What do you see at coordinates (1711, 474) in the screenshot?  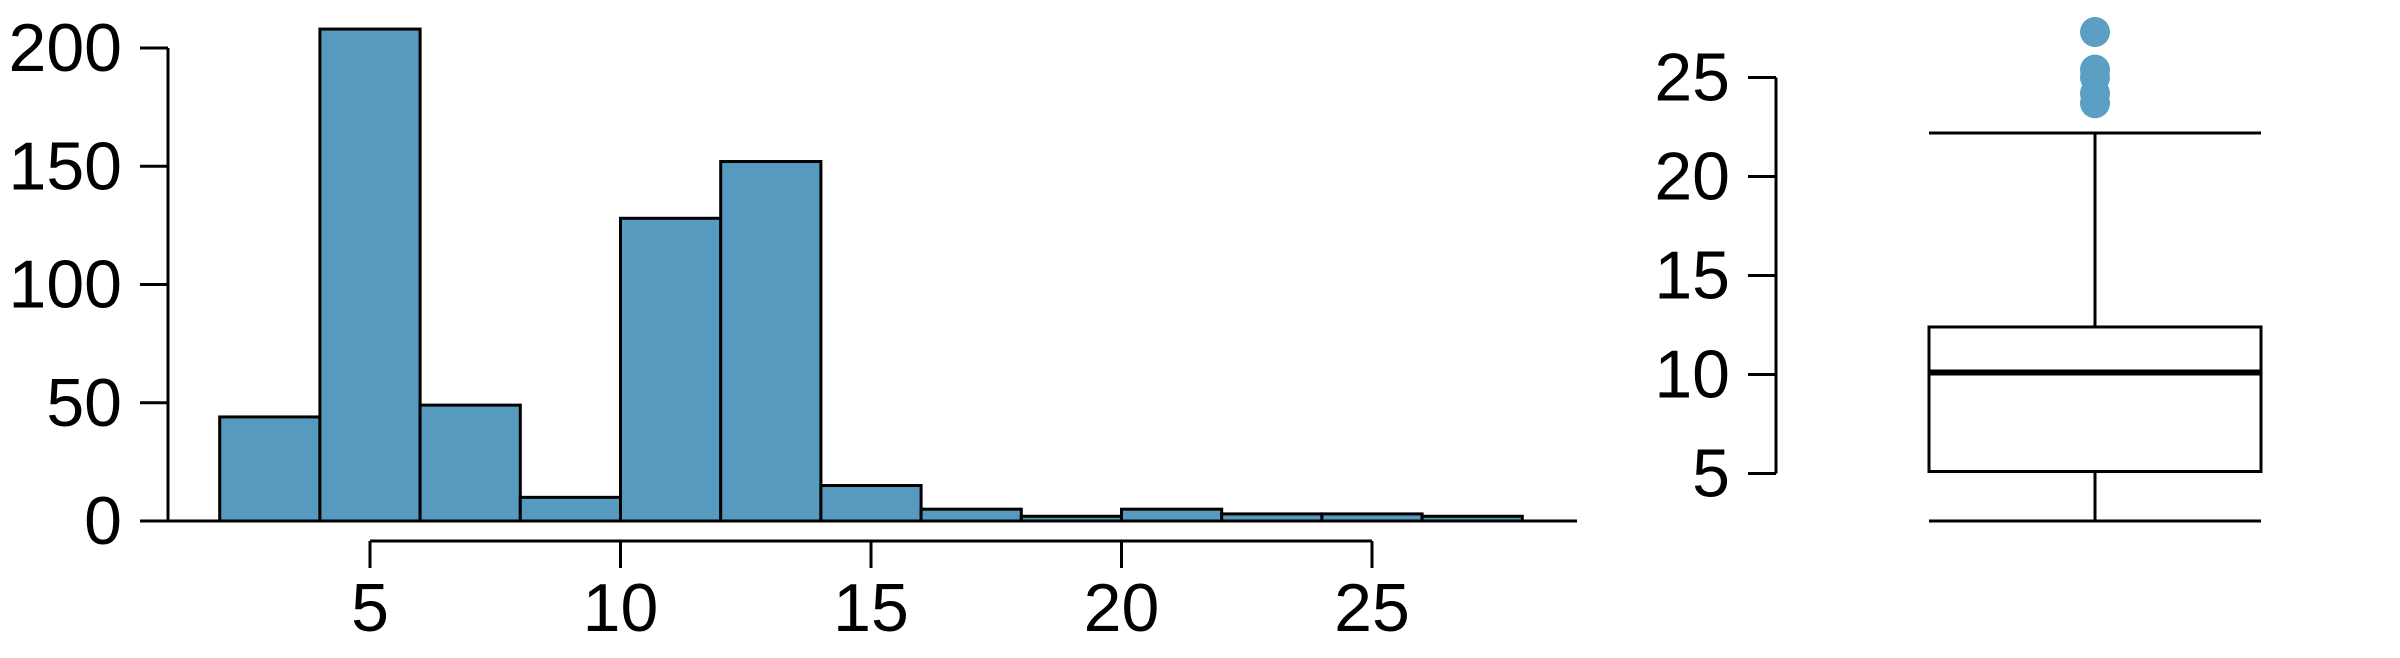 I see `boxplot-y-tick-label: 5` at bounding box center [1711, 474].